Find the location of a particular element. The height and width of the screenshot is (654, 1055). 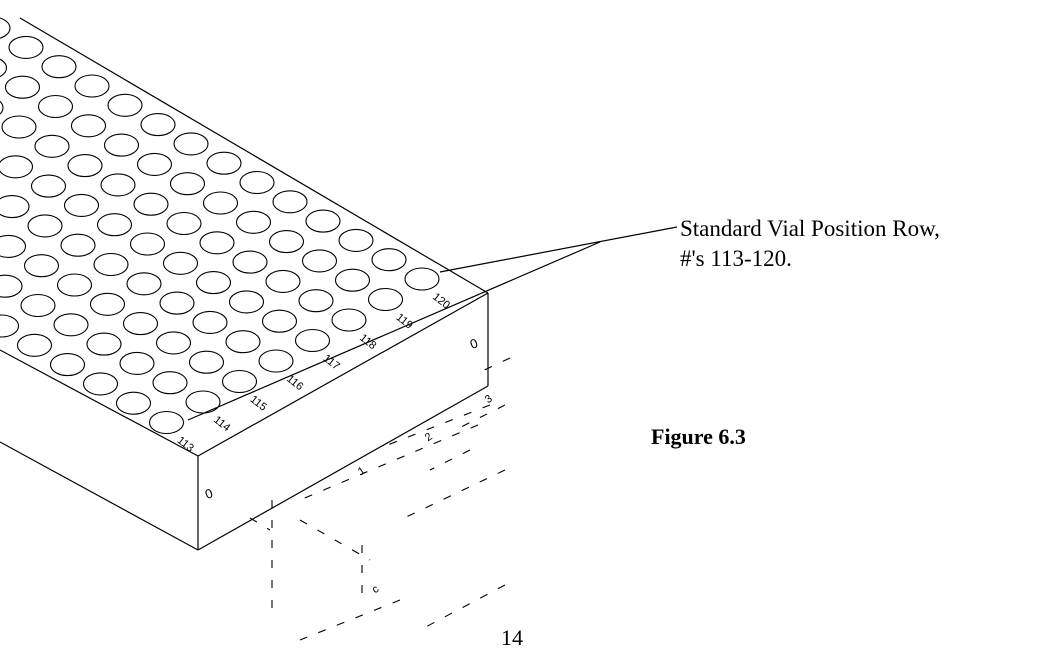

rack-top-right-edge is located at coordinates (343, 374).